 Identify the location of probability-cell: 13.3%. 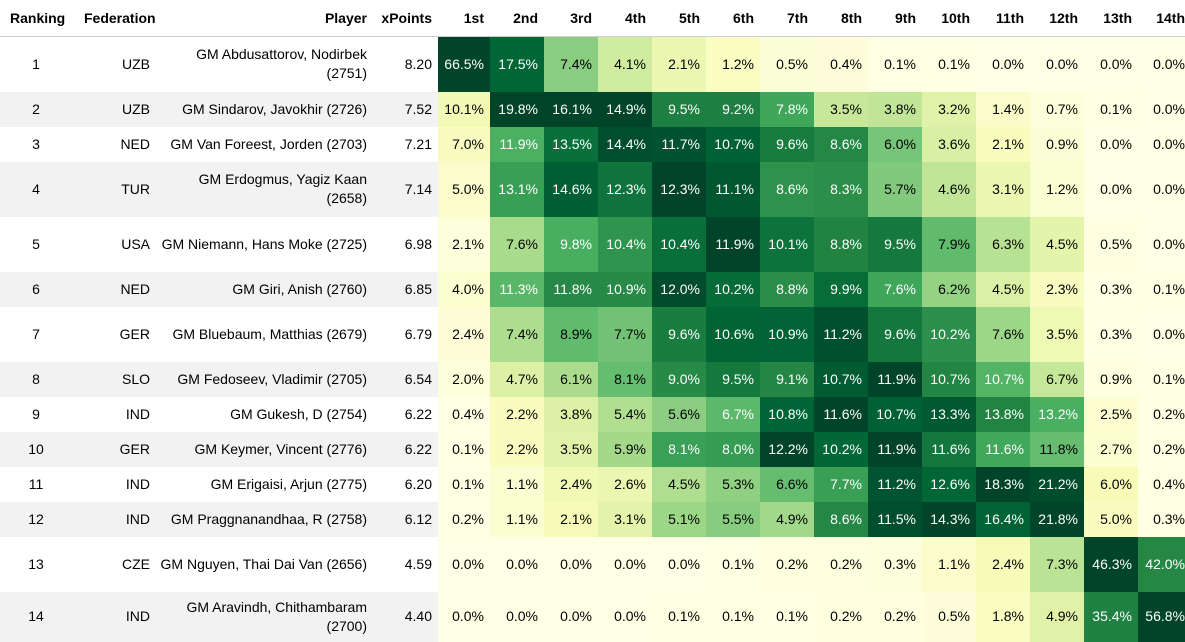
(949, 414).